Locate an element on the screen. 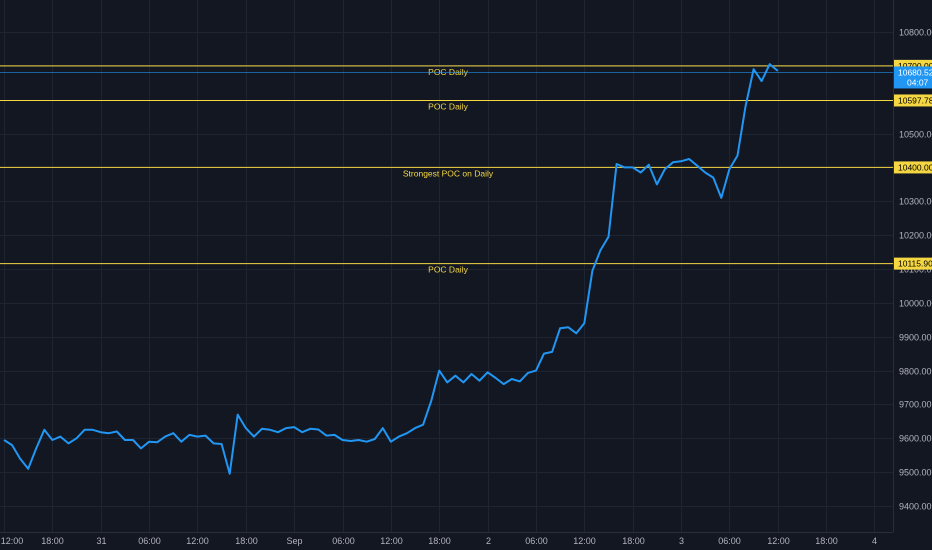 The width and height of the screenshot is (932, 550). poc-price-tag-text: 10115.90 is located at coordinates (915, 264).